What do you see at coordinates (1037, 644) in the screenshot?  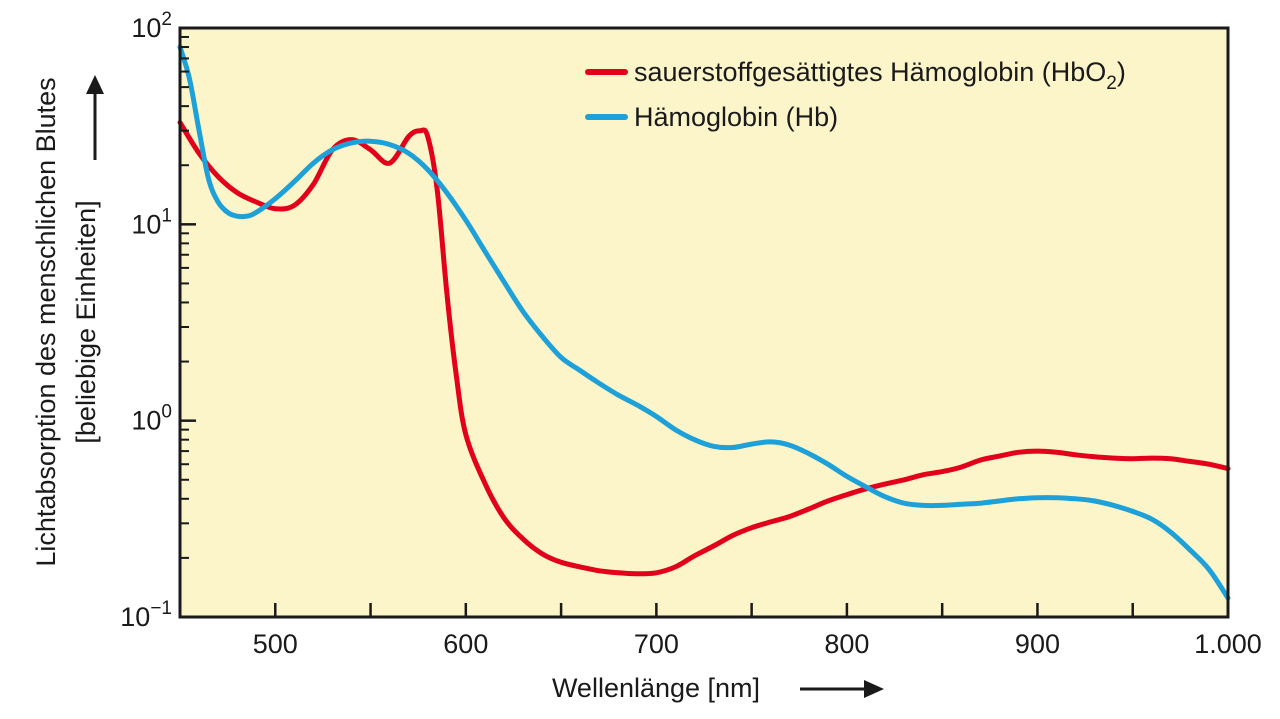 I see `x-tick-label: 900` at bounding box center [1037, 644].